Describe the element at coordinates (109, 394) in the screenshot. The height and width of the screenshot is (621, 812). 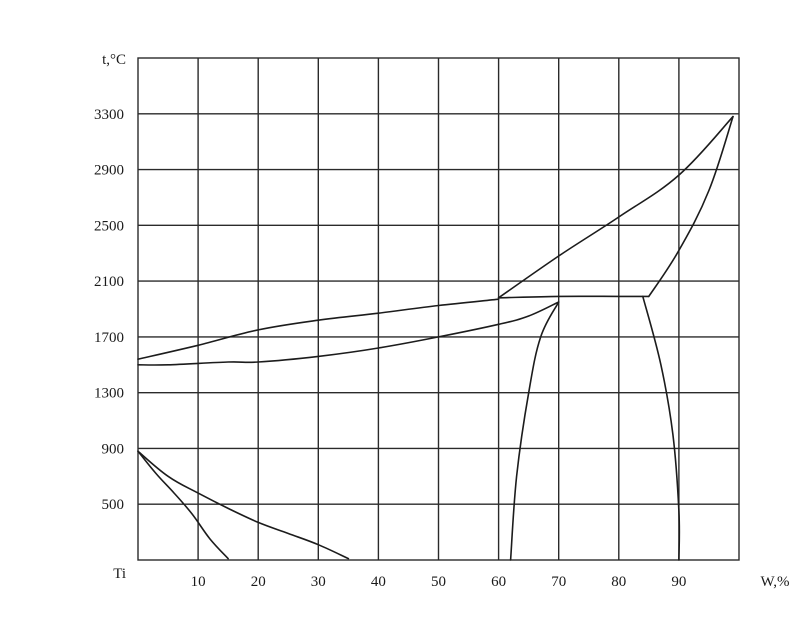
I see `y-tick-label-1300: 1300` at that location.